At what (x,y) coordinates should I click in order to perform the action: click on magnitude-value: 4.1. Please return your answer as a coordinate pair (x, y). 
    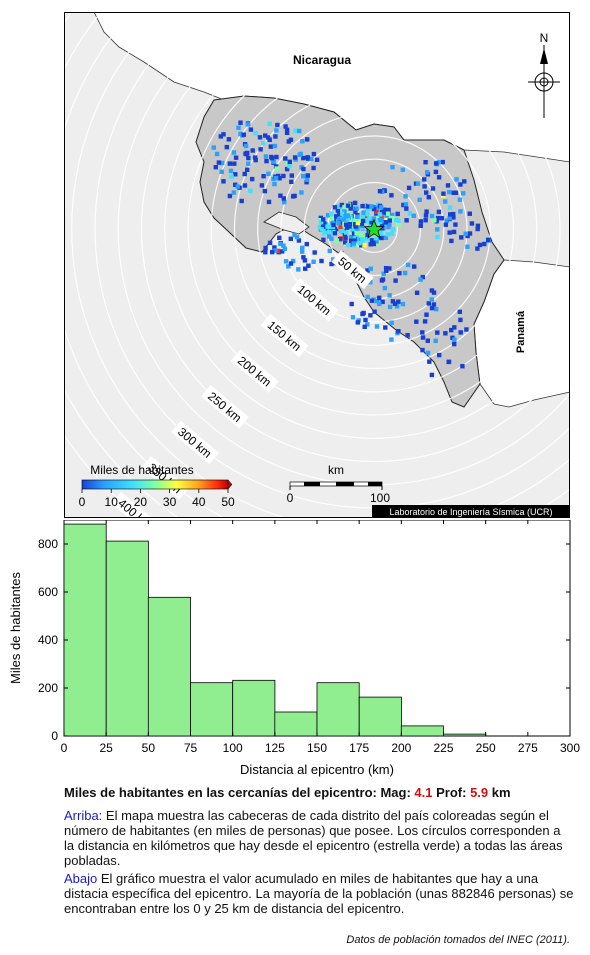
    Looking at the image, I should click on (423, 792).